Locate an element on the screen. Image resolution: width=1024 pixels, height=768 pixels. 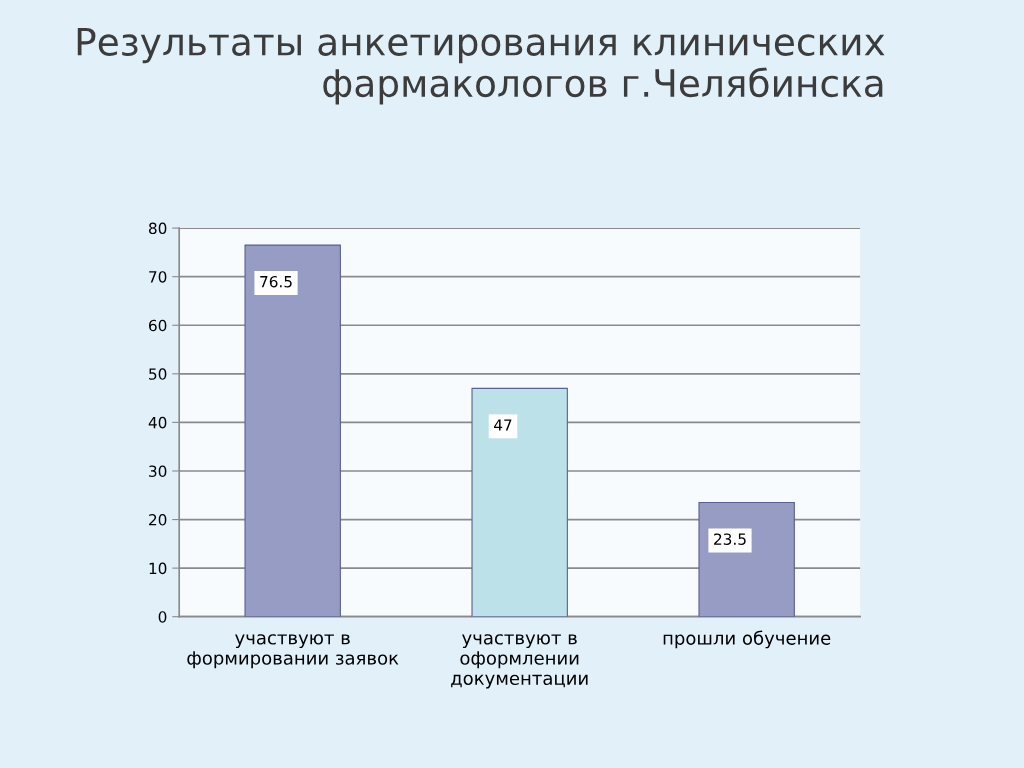
y-tick-label: 80 is located at coordinates (157, 228).